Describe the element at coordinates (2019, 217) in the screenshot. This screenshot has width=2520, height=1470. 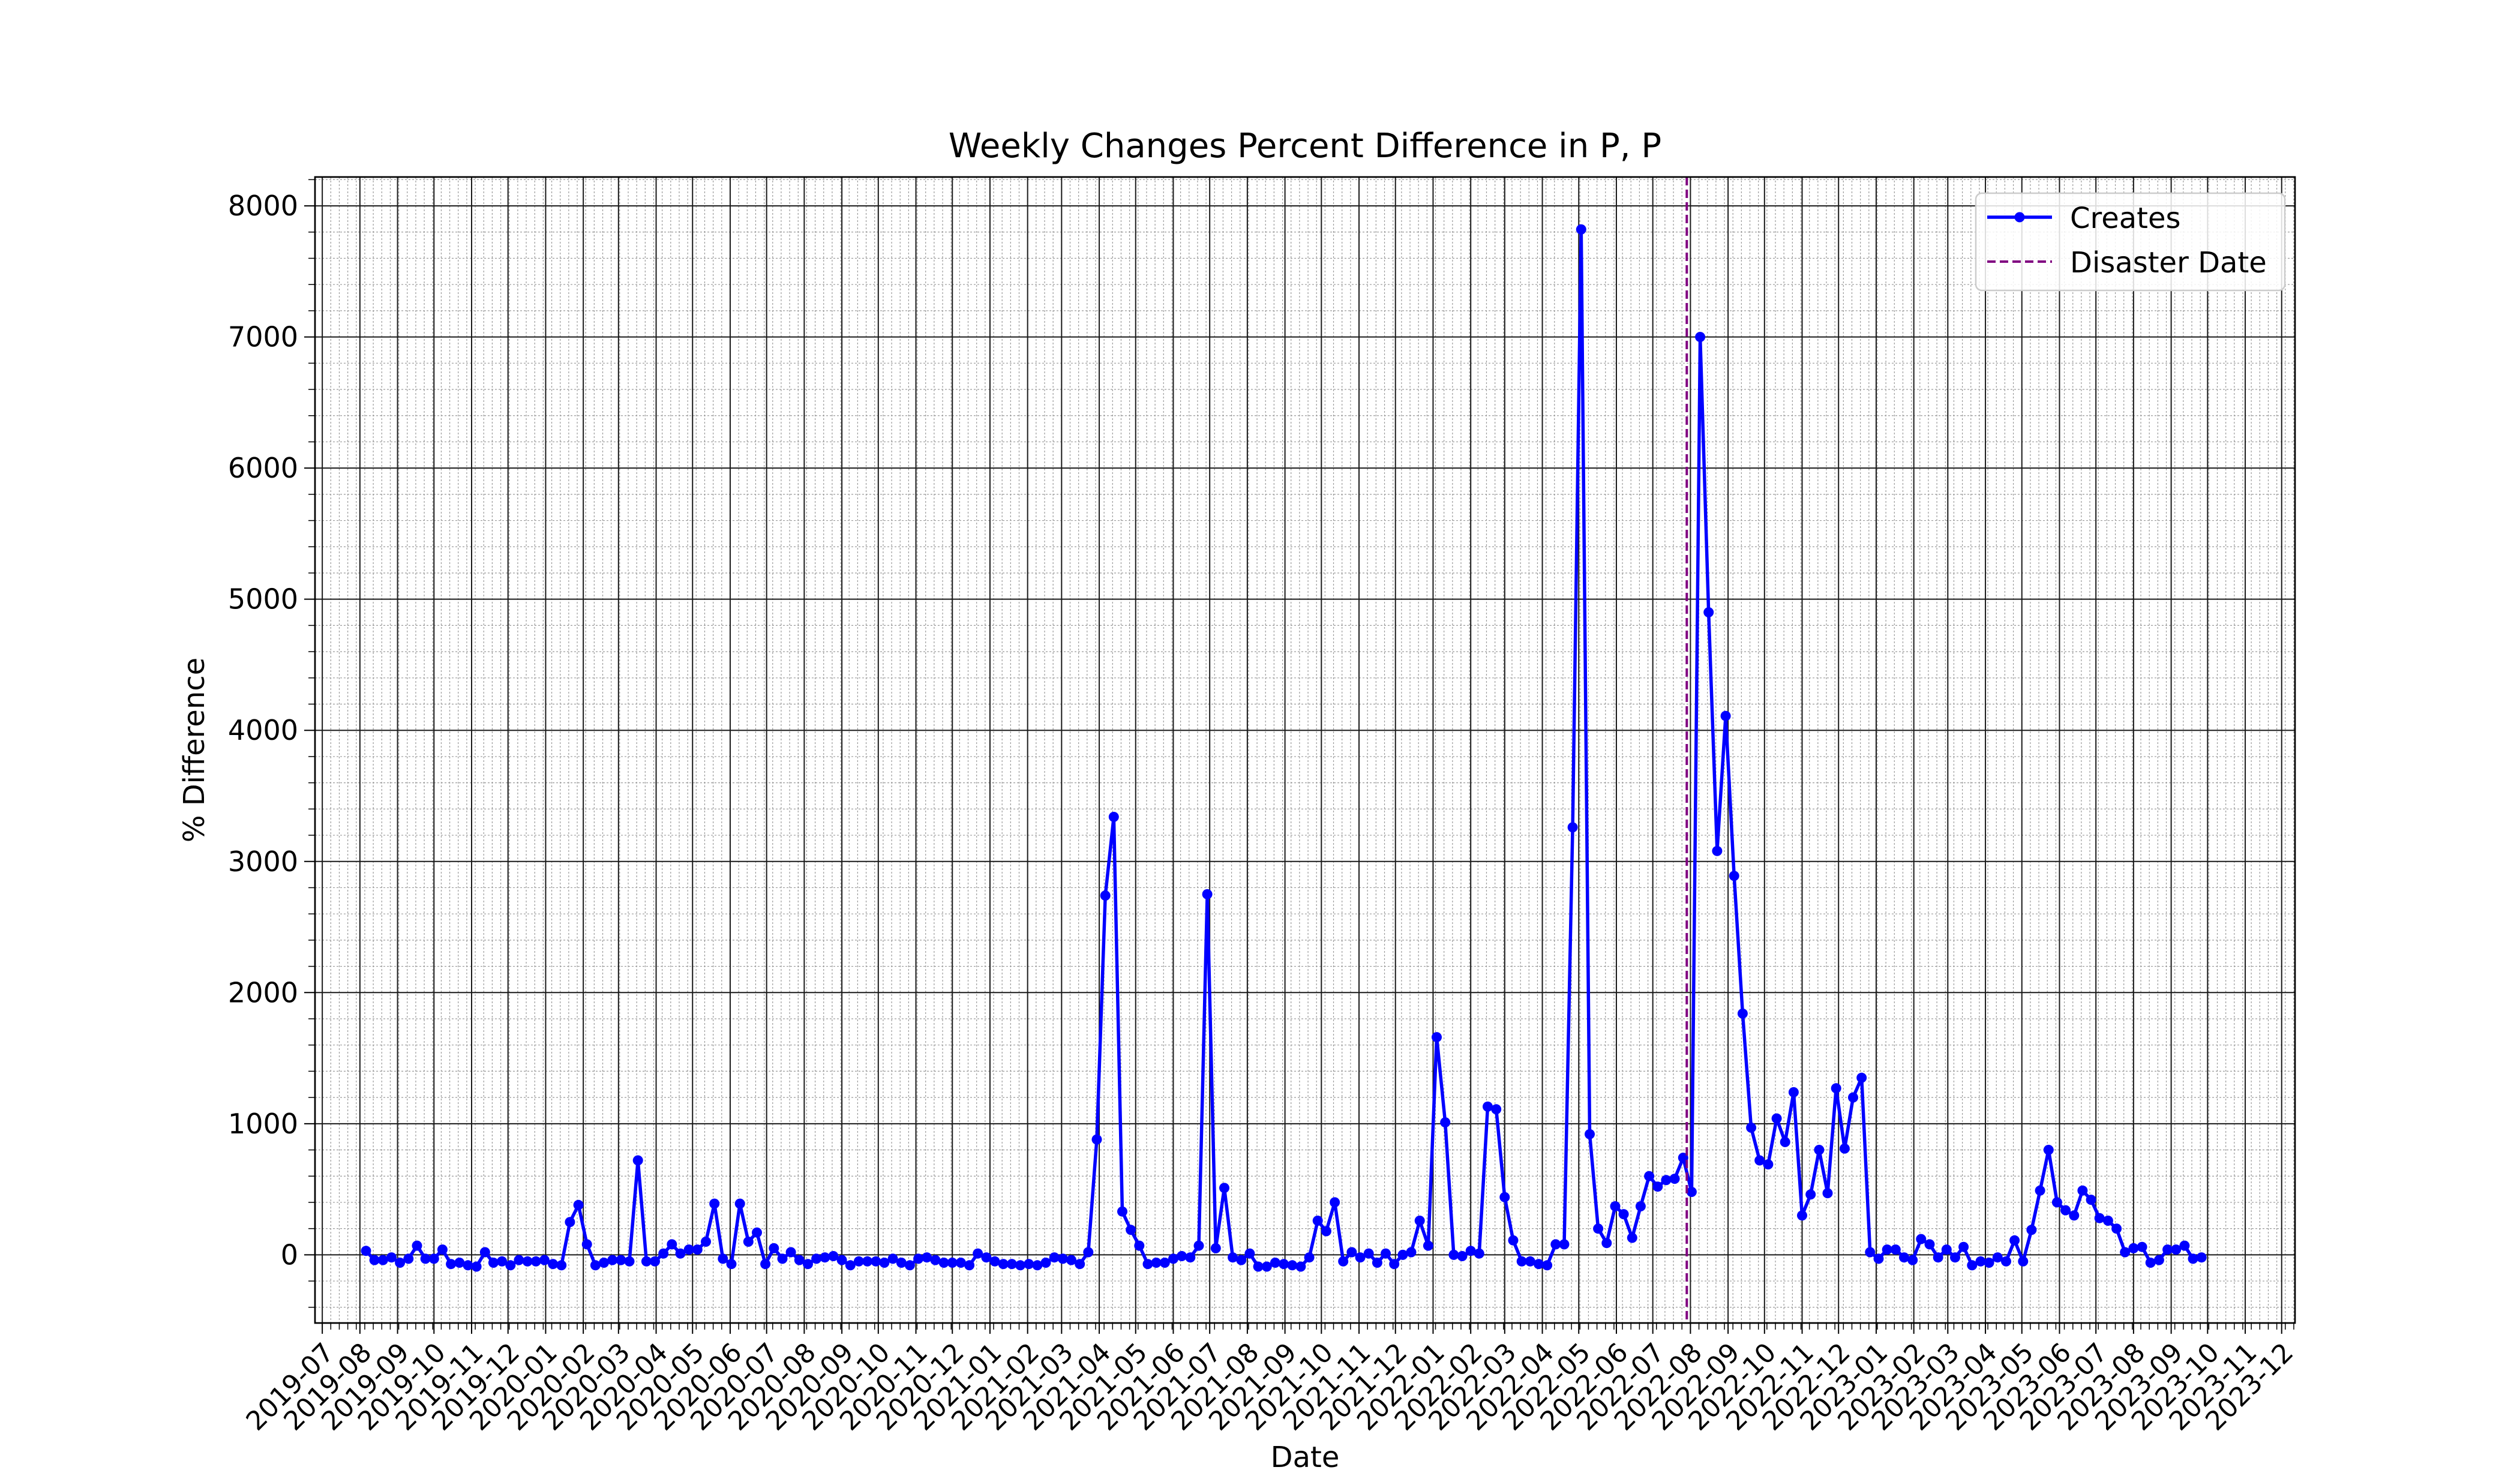
I see `legend-creates-marker` at that location.